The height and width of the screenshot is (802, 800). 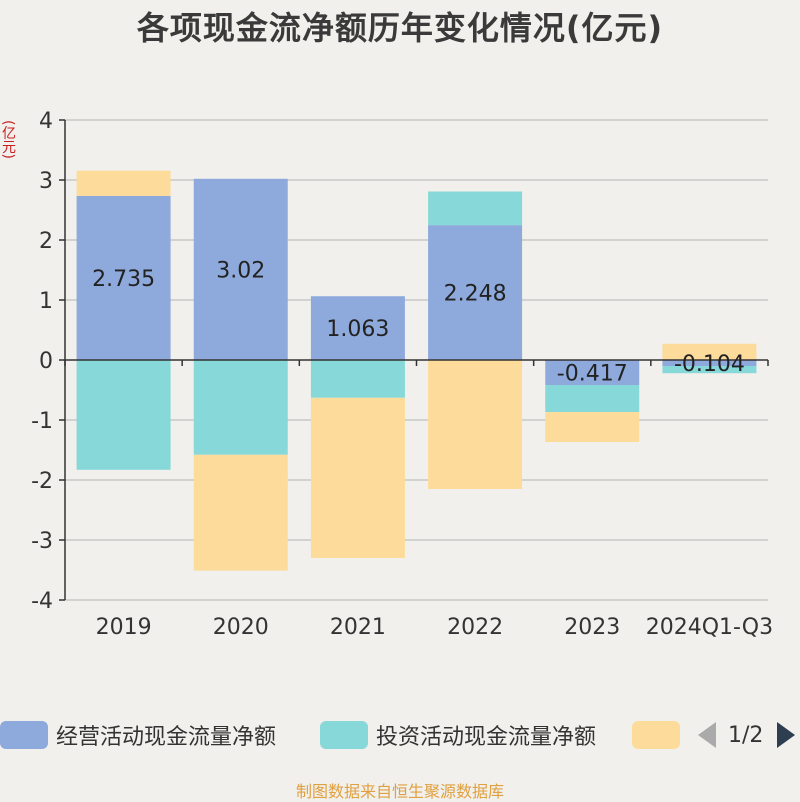 I want to click on y-tick-label: 2, so click(x=46, y=241).